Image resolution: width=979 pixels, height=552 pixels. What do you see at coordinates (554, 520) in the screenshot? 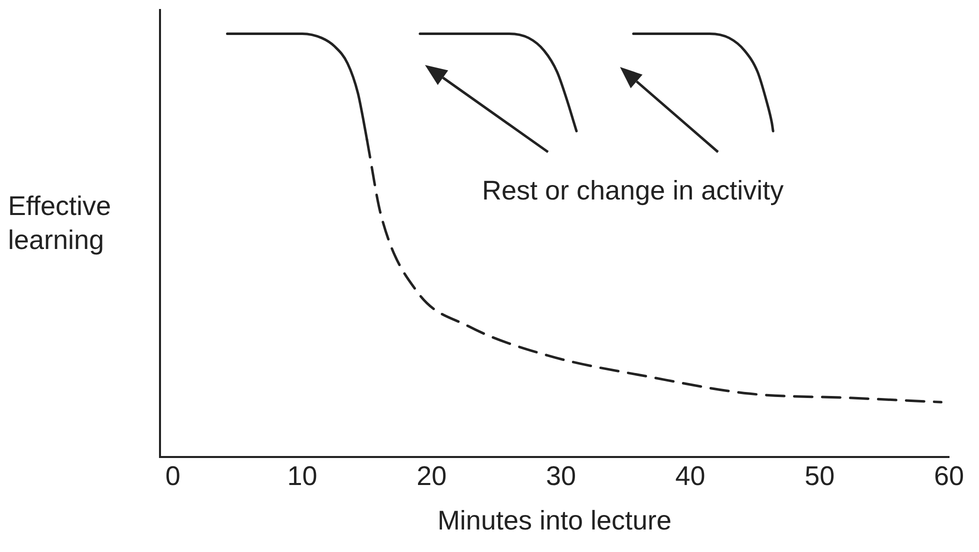
I see `x-axis-title: Minutes into lecture` at bounding box center [554, 520].